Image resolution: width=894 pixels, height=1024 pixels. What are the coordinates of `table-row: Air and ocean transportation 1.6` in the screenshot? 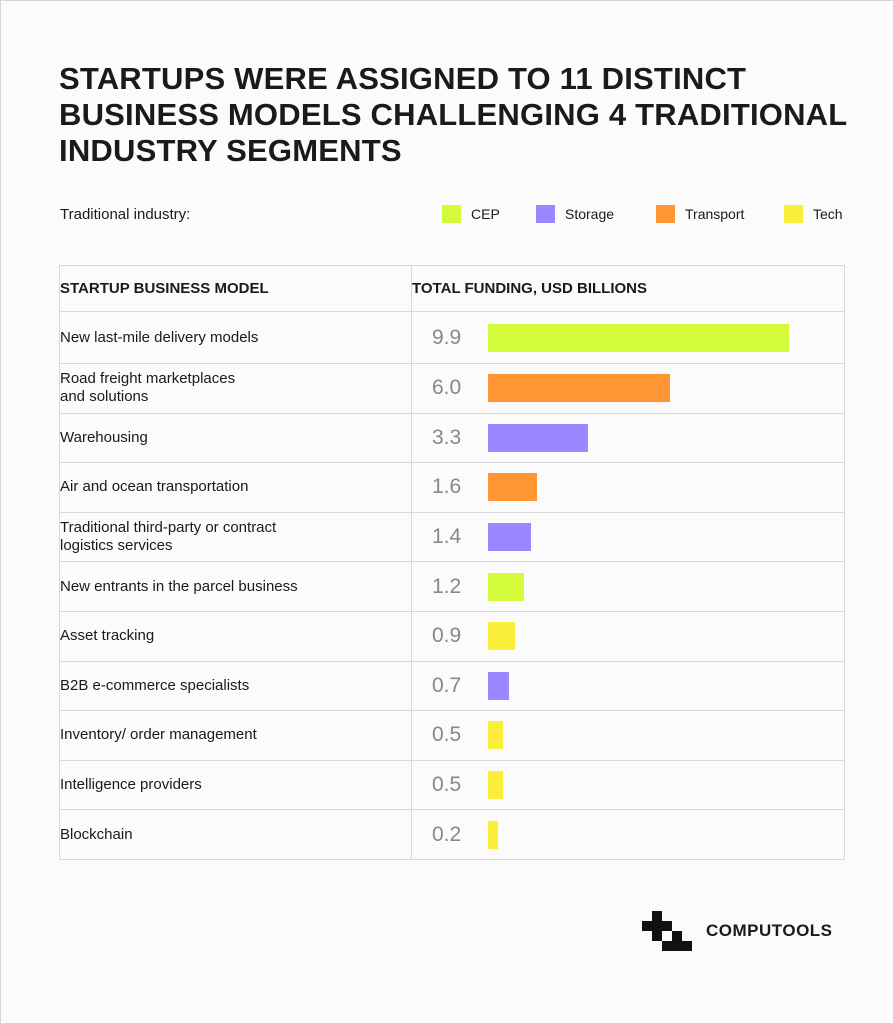 It's located at (452, 487).